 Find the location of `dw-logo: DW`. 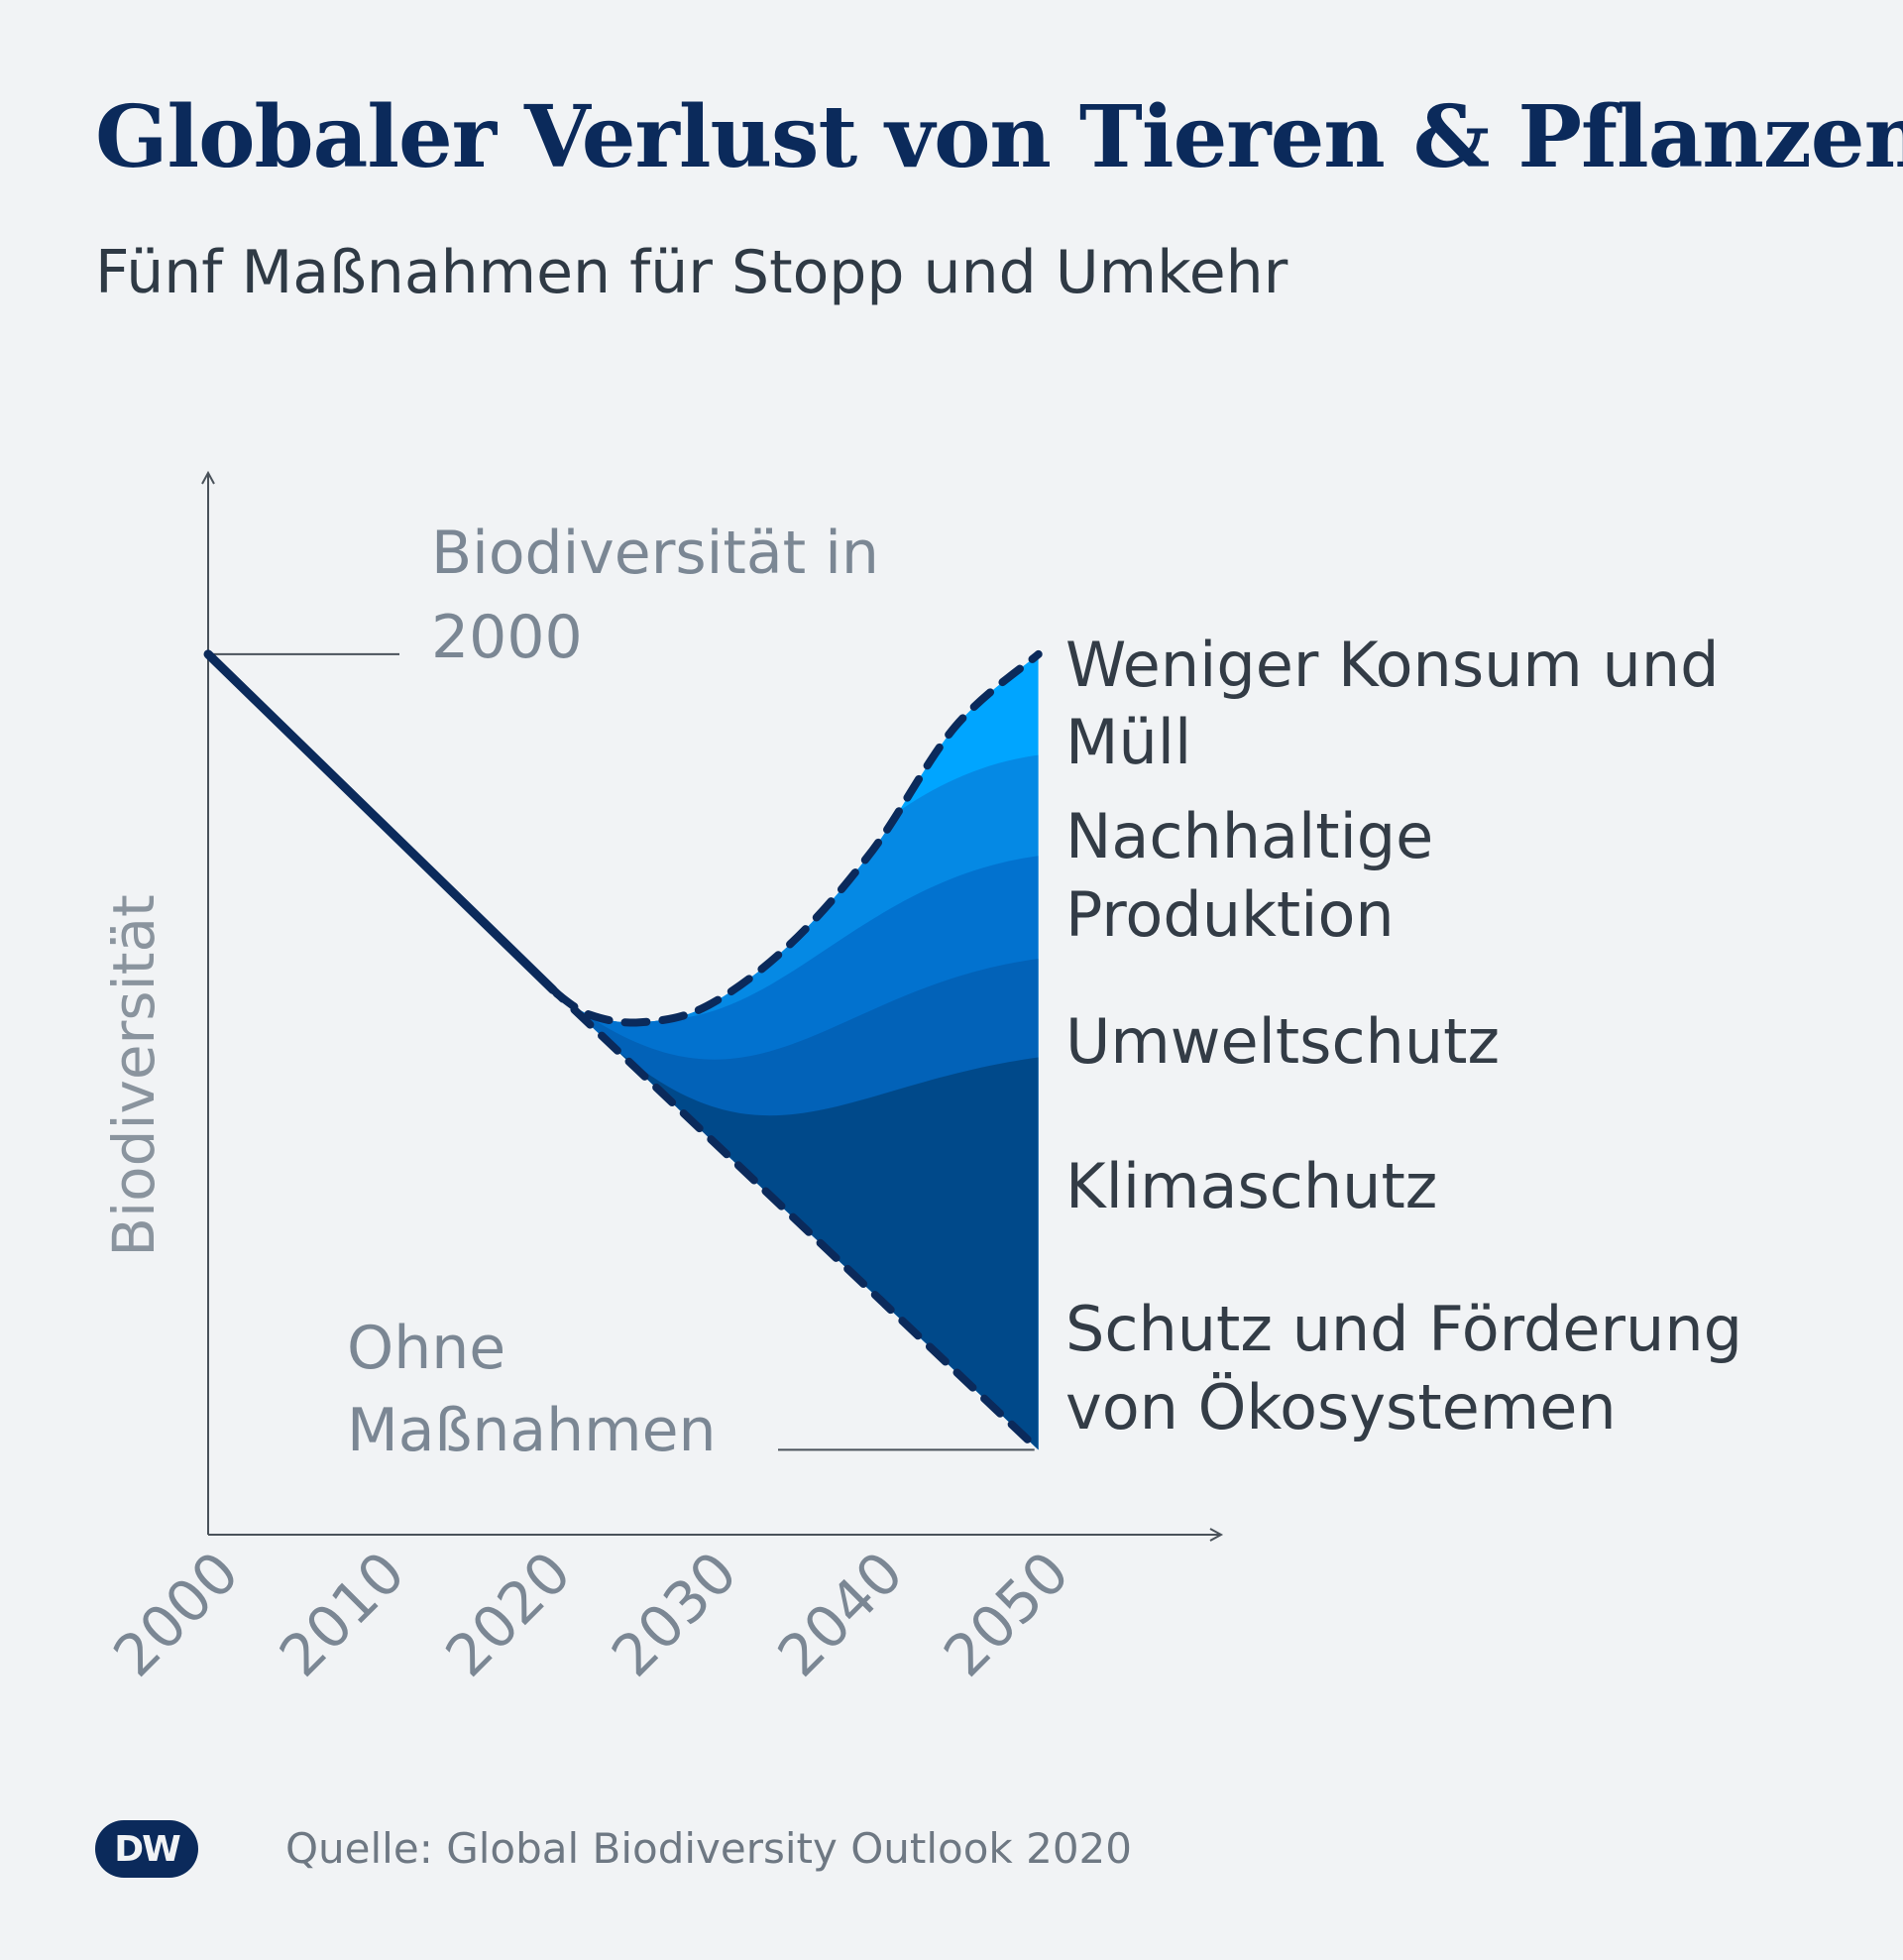

dw-logo: DW is located at coordinates (146, 1849).